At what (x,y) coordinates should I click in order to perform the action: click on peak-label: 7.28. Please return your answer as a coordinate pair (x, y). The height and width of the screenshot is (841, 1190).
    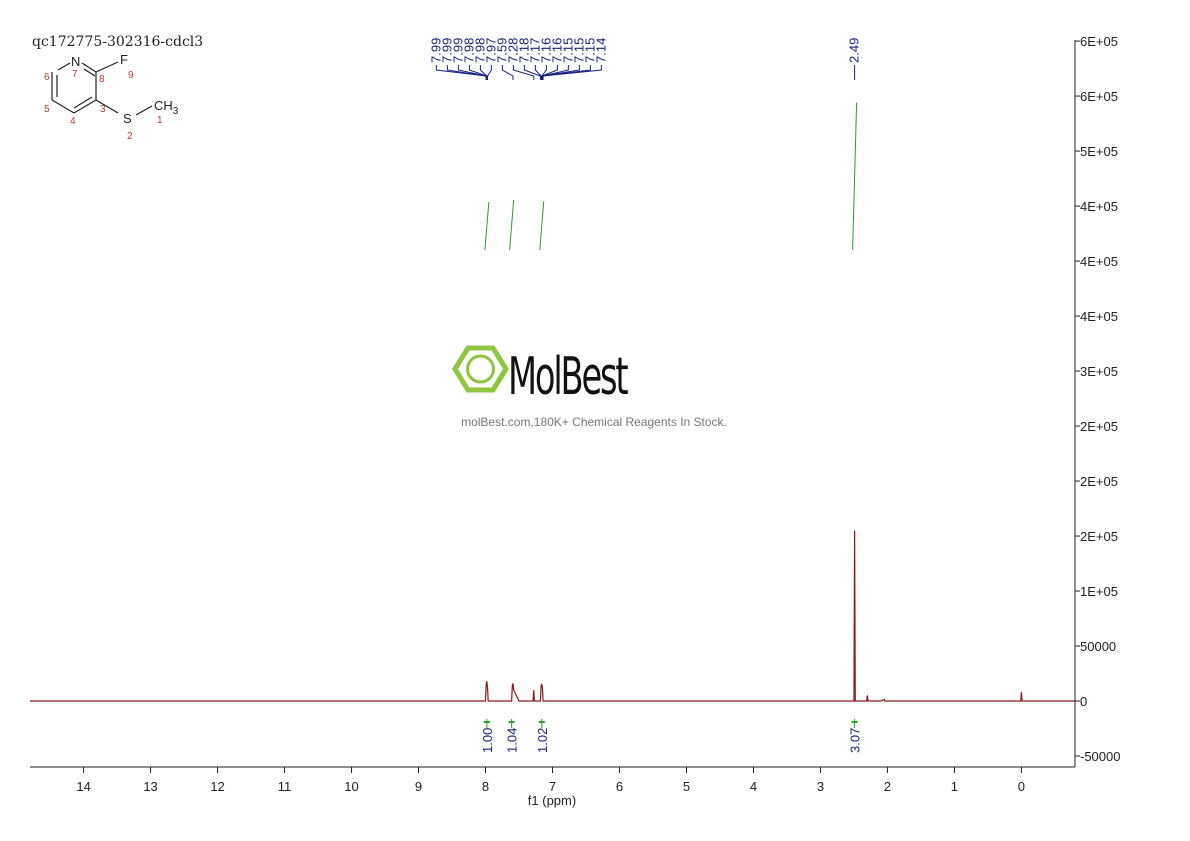
    Looking at the image, I should click on (512, 50).